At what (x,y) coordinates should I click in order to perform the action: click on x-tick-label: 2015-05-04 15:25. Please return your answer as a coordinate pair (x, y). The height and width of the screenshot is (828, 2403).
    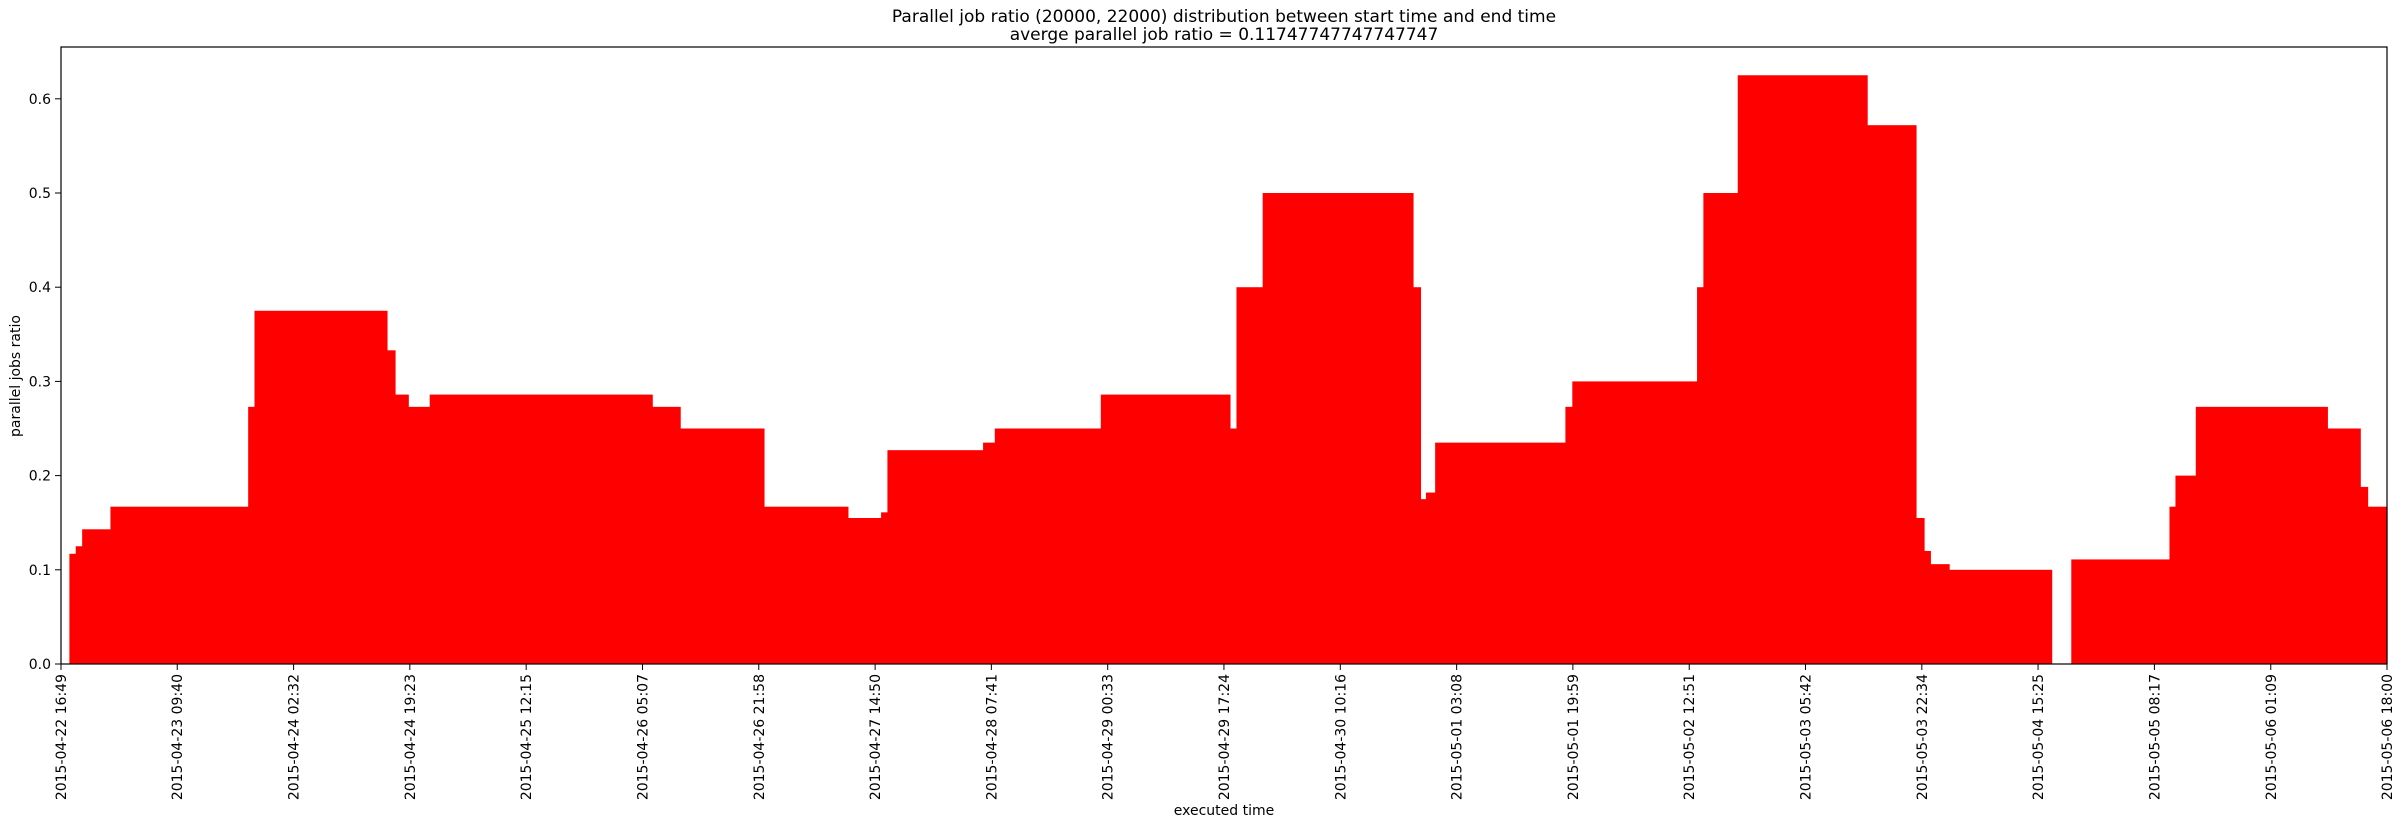
    Looking at the image, I should click on (2039, 737).